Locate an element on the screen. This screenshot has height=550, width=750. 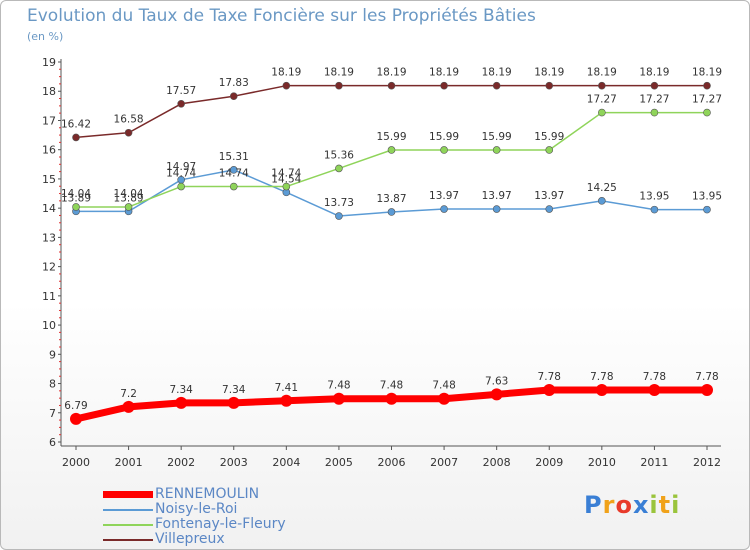
y-tick-label: 14 is located at coordinates (49, 208).